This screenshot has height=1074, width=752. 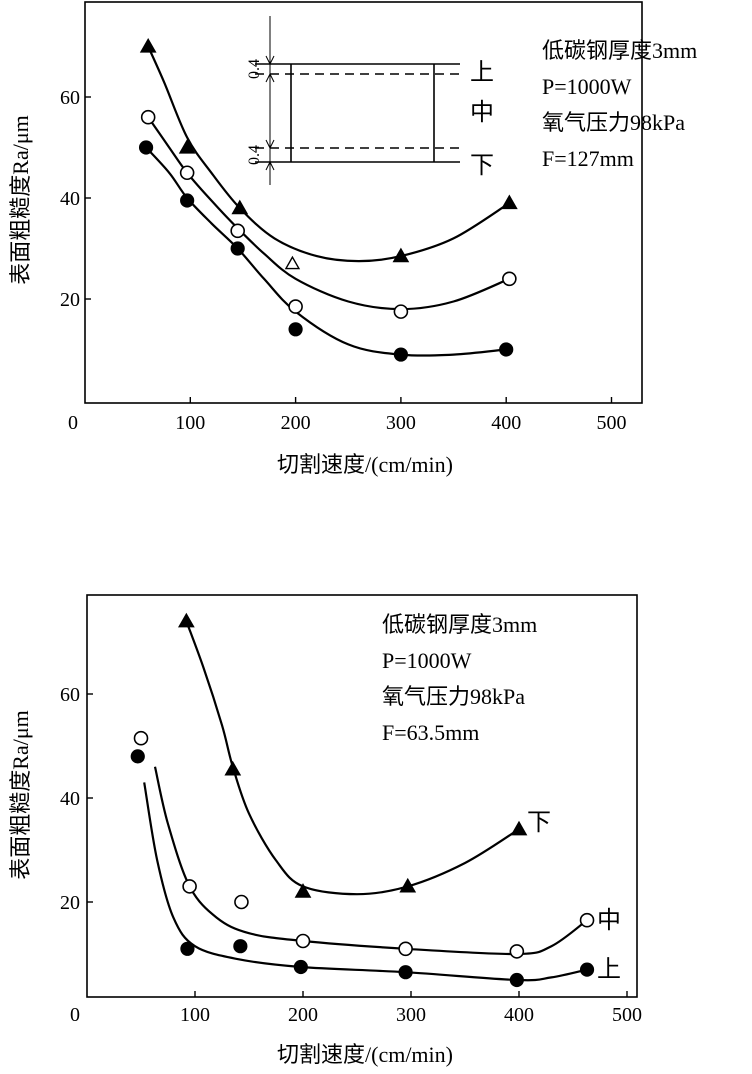 I want to click on inset-thickness-lower: 0.4, so click(x=254, y=155).